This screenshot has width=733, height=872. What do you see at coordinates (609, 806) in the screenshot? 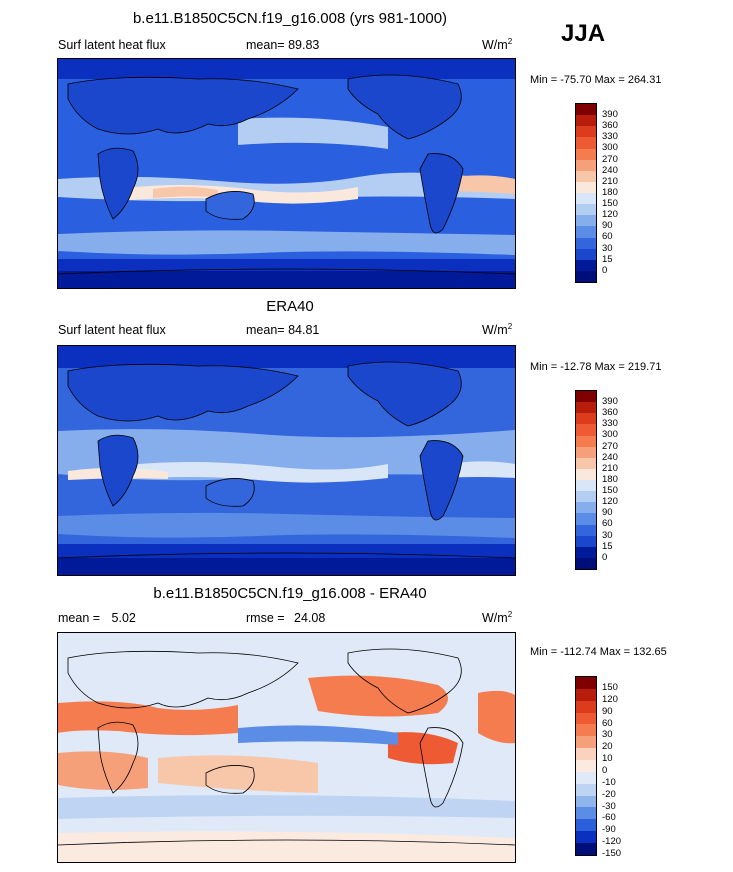
I see `colorbar-tick-label: -30` at bounding box center [609, 806].